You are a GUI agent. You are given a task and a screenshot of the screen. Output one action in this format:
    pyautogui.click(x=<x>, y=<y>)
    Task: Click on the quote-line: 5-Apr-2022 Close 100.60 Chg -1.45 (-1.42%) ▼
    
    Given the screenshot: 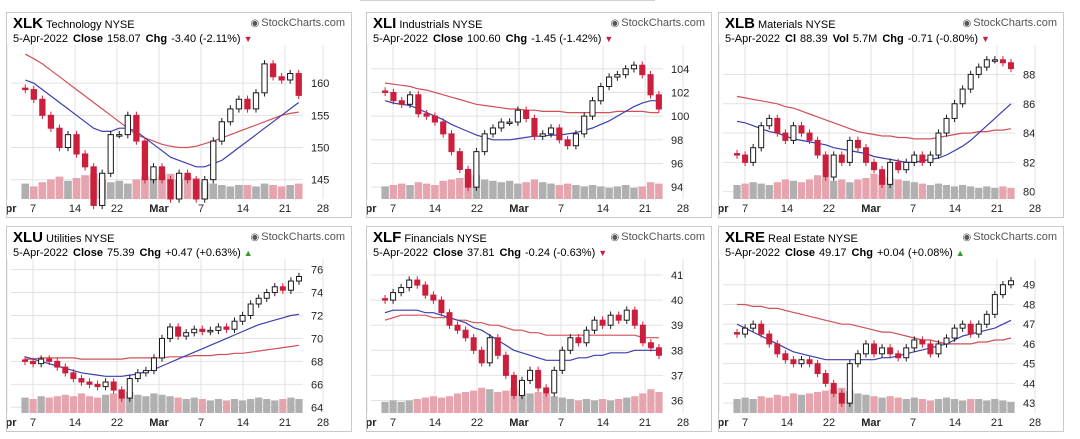 What is the action you would take?
    pyautogui.click(x=493, y=39)
    